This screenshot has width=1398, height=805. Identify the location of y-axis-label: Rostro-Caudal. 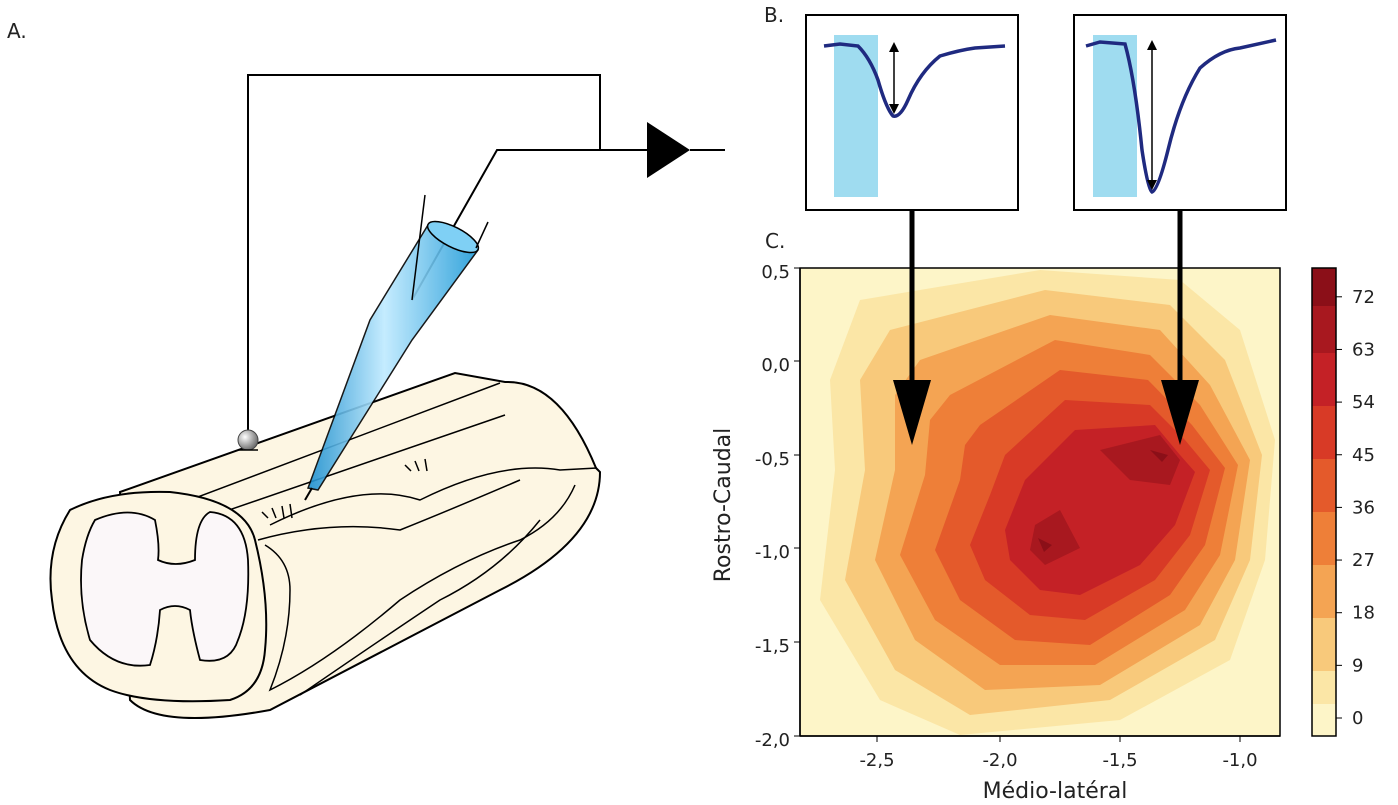
(723, 505).